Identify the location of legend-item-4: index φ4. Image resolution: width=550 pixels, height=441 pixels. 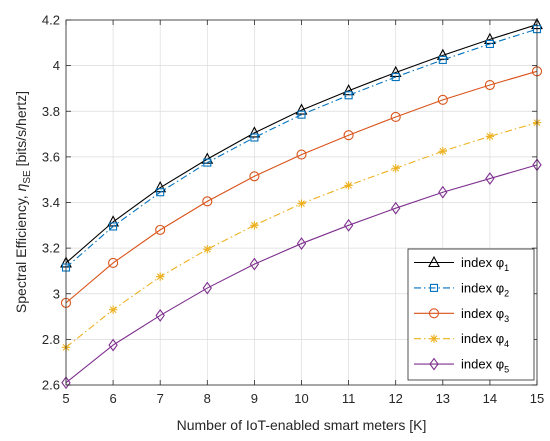
(461, 340).